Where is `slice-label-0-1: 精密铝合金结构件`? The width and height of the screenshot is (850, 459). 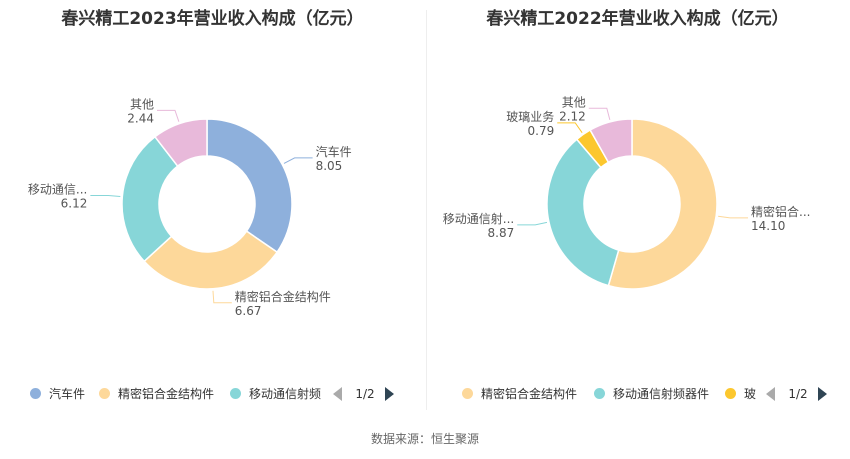 slice-label-0-1: 精密铝合金结构件 is located at coordinates (283, 296).